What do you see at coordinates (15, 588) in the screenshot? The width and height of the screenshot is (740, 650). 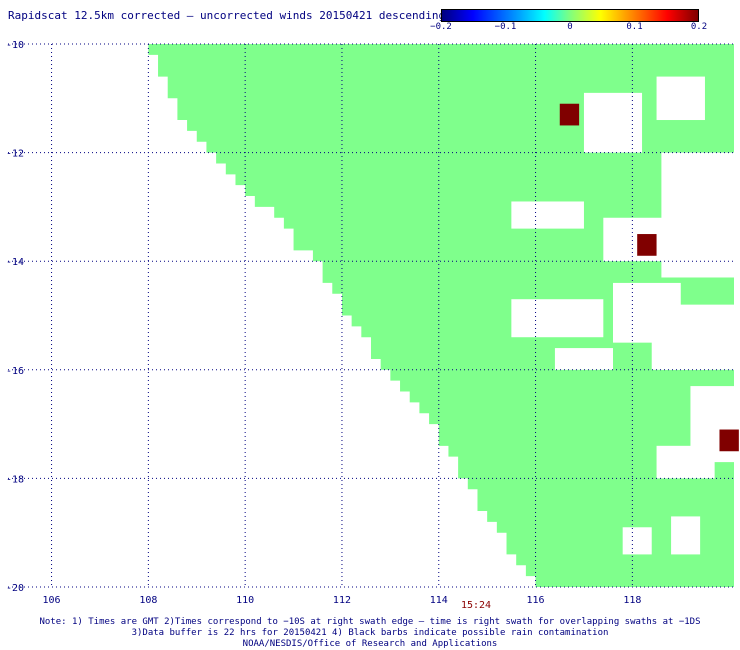 I see `y-tick-label-5: -20` at bounding box center [15, 588].